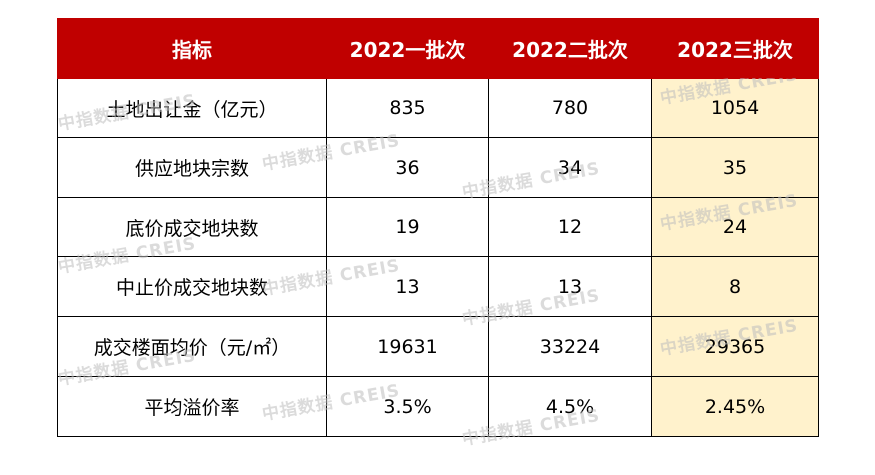 The height and width of the screenshot is (475, 875). What do you see at coordinates (407, 108) in the screenshot?
I see `cell-batch-1: 835` at bounding box center [407, 108].